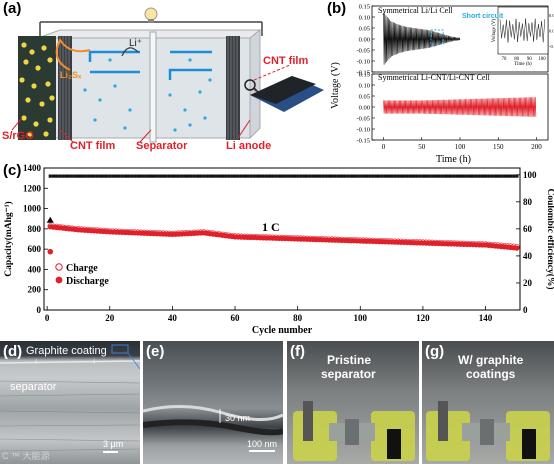  Describe the element at coordinates (364, 86) in the screenshot. I see `b-ytick-label: 0.10` at that location.